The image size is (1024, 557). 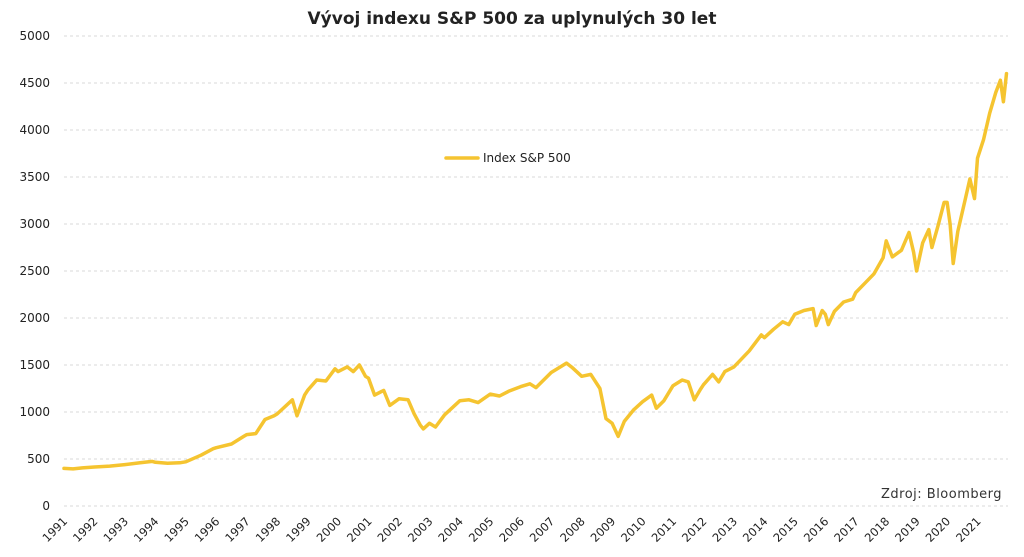 What do you see at coordinates (941, 494) in the screenshot?
I see `source-note: Zdroj: Bloomberg` at bounding box center [941, 494].